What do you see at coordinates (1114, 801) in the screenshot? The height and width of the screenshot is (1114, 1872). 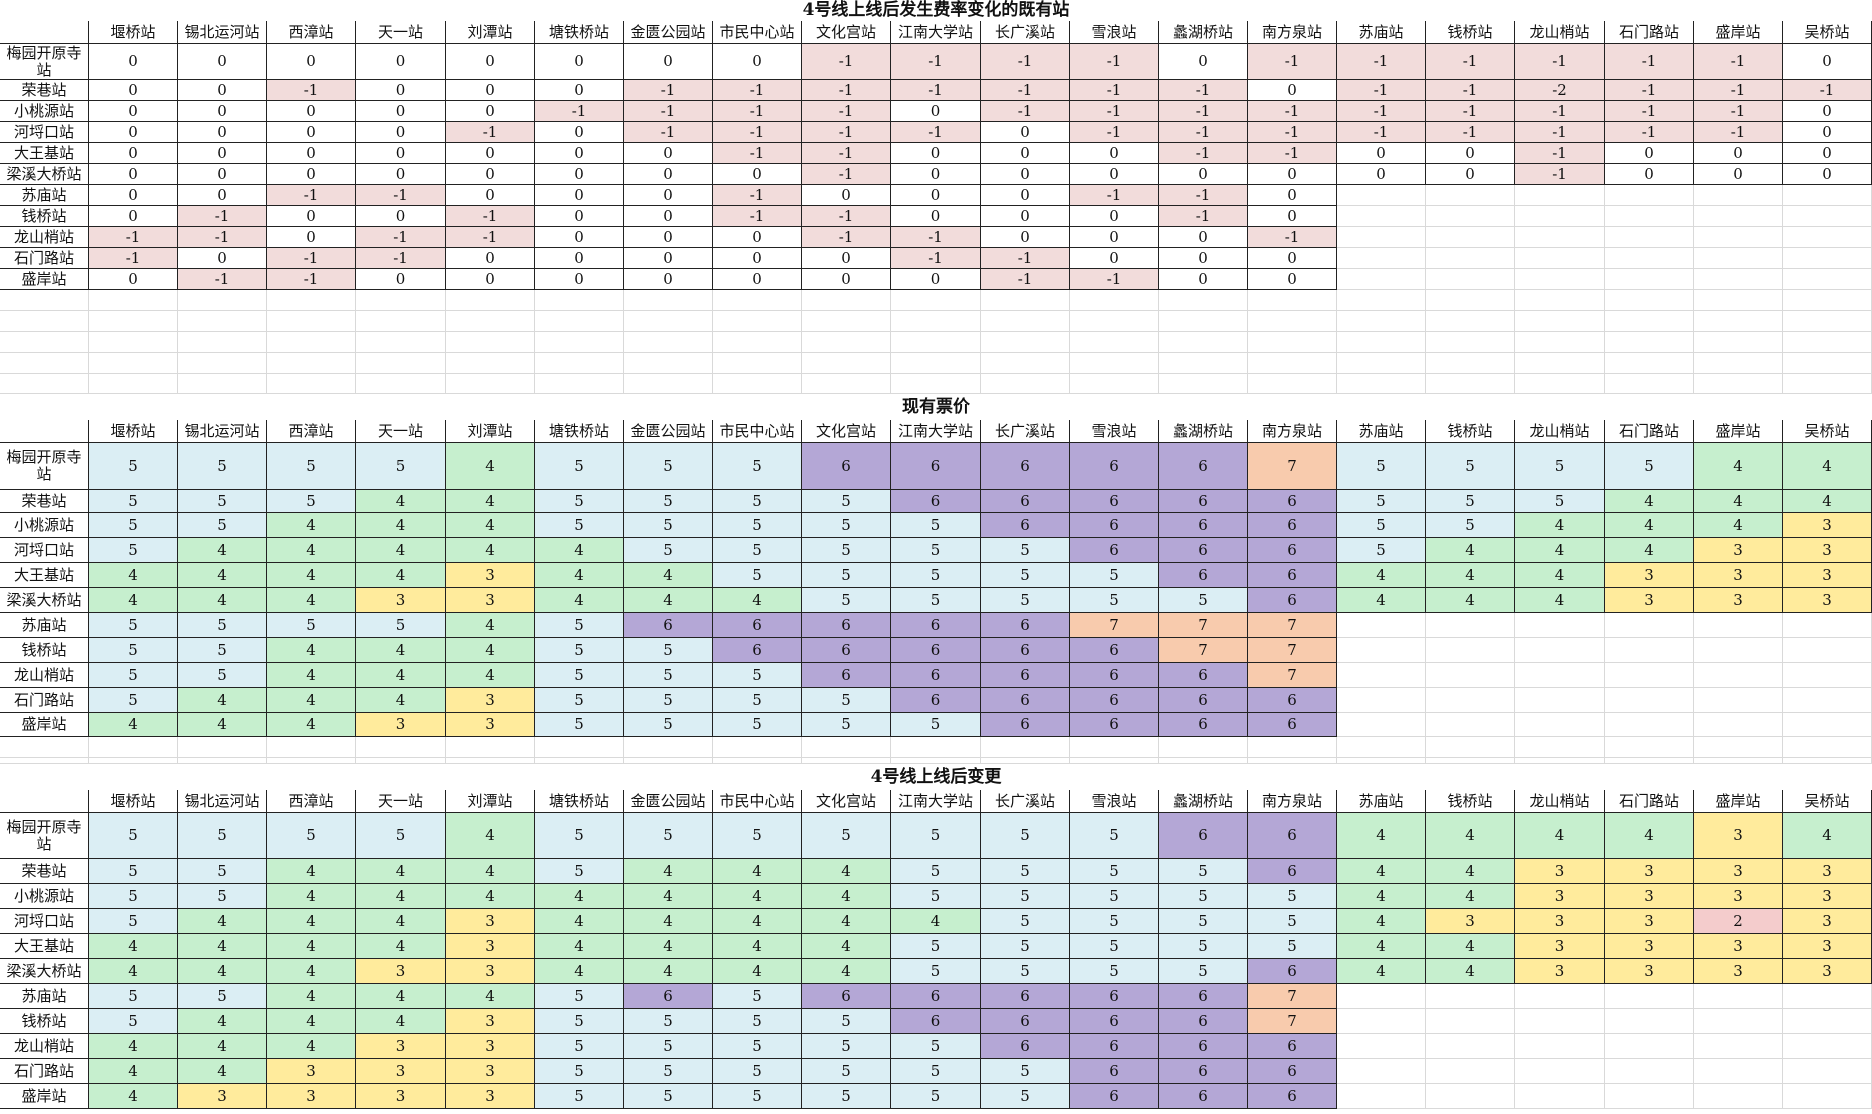 I see `column-header: 雪浪站` at bounding box center [1114, 801].